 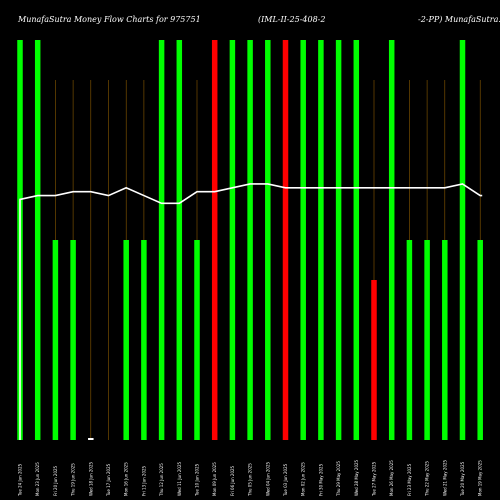 What do you see at coordinates (374, 479) in the screenshot?
I see `tick-label: Tue 27 May 2025` at bounding box center [374, 479].